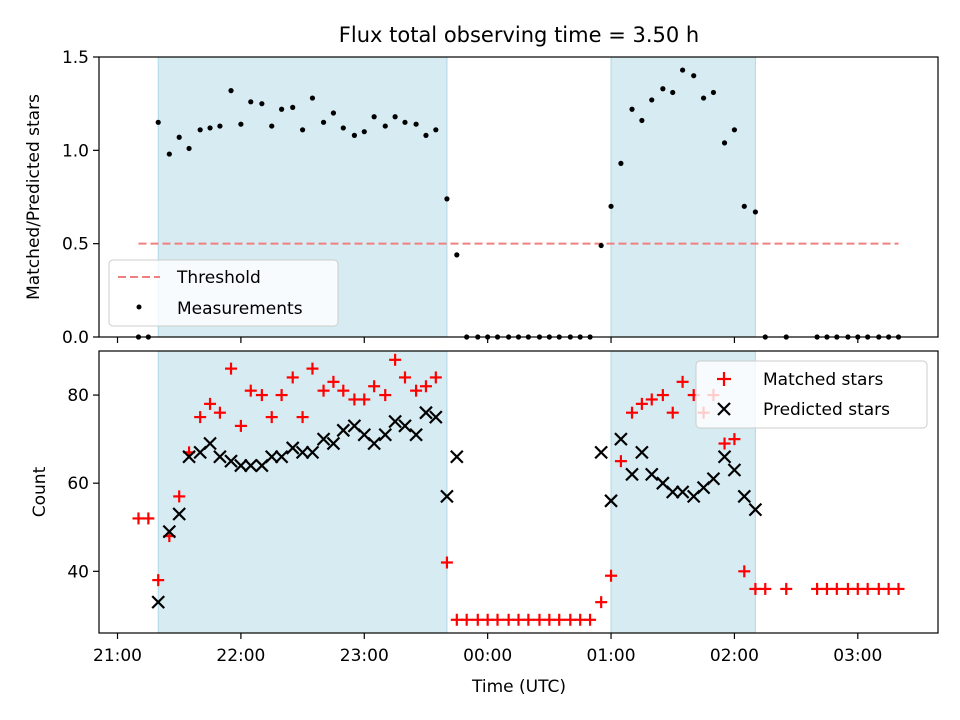 This screenshot has height=720, width=960. Describe the element at coordinates (75, 58) in the screenshot. I see `y-tick-label: 1.5` at that location.